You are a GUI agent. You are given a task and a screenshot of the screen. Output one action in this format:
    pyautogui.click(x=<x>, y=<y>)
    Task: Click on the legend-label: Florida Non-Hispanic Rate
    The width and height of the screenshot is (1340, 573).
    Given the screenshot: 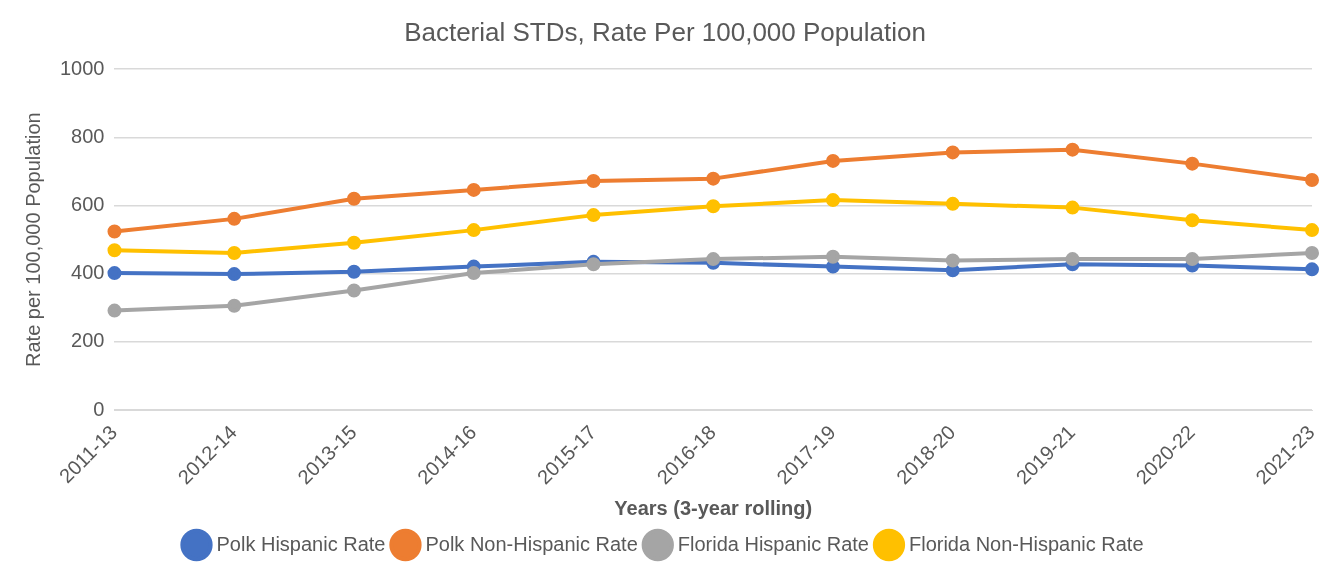 What is the action you would take?
    pyautogui.click(x=1026, y=543)
    